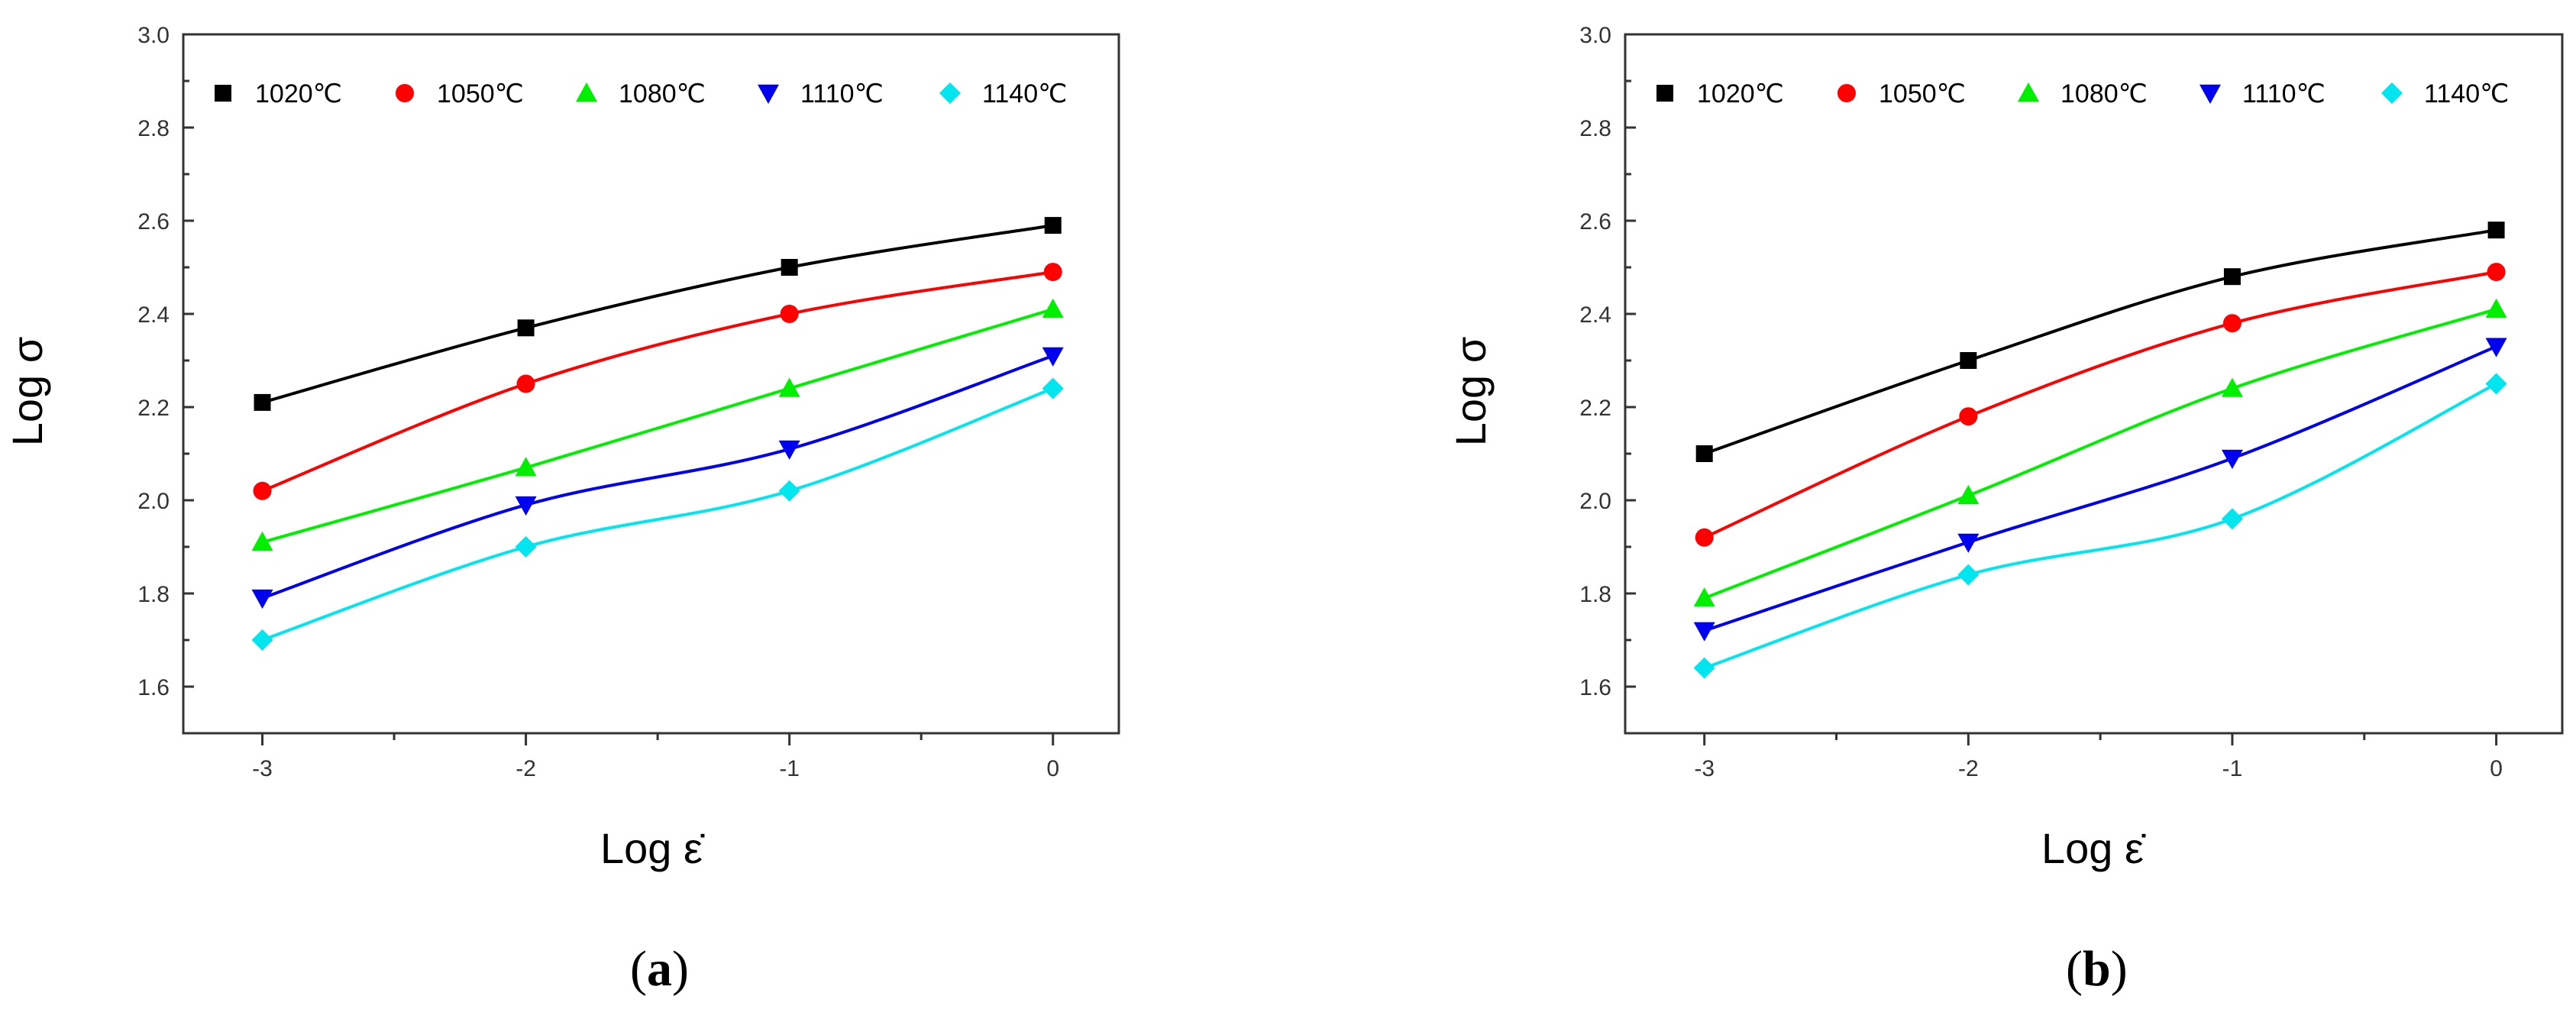 Image resolution: width=2576 pixels, height=1012 pixels. Describe the element at coordinates (2093, 848) in the screenshot. I see `x-axis-title: Log ε̇` at that location.